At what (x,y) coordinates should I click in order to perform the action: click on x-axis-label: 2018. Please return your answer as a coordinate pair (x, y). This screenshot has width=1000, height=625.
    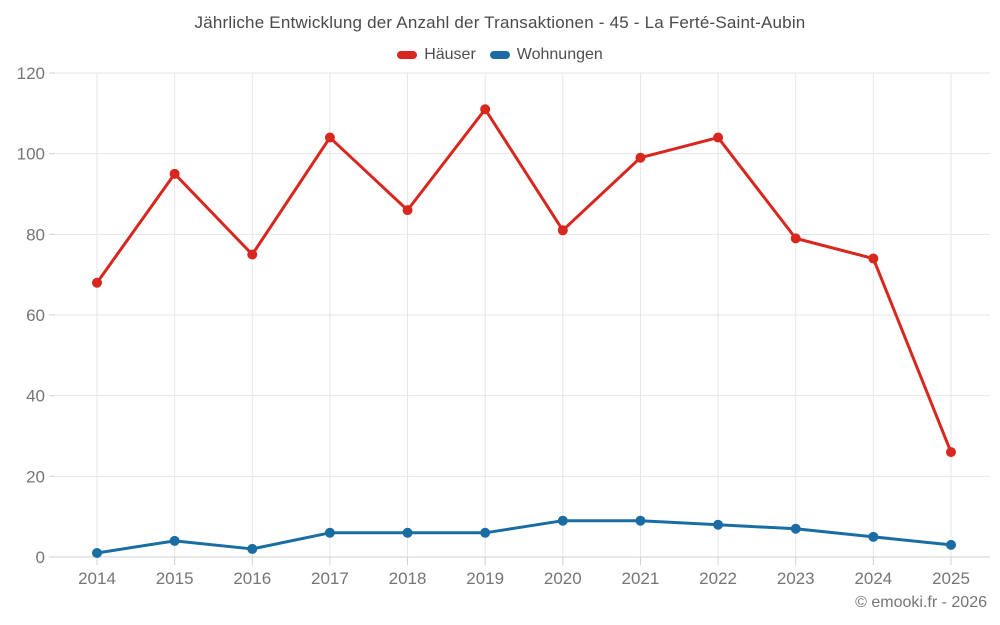
    Looking at the image, I should click on (408, 578).